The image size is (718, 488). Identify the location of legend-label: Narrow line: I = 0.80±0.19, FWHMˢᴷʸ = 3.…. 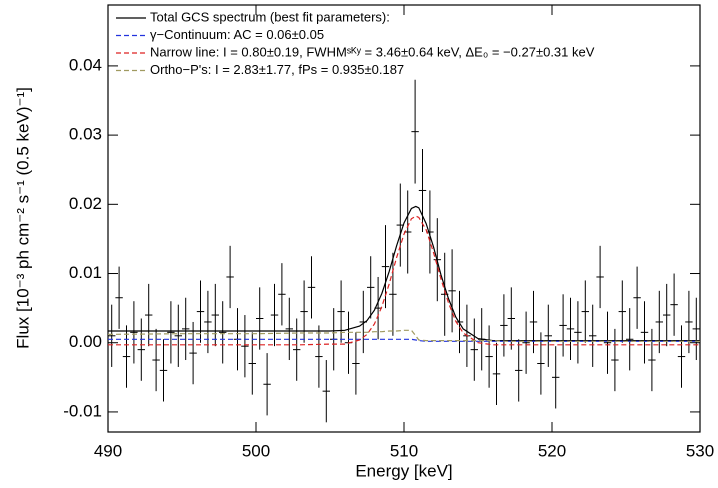
(372, 51).